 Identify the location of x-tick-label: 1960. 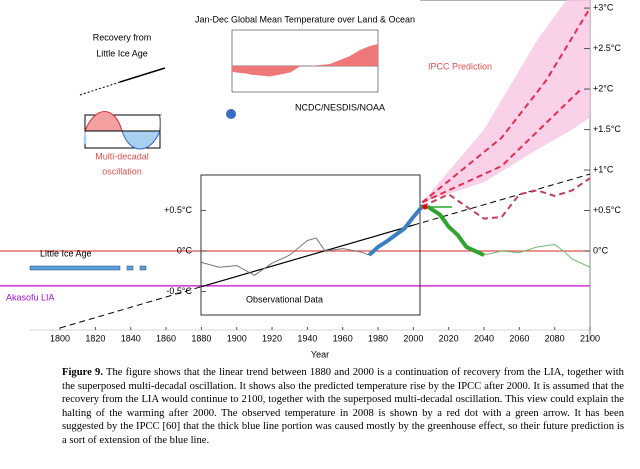
(343, 338).